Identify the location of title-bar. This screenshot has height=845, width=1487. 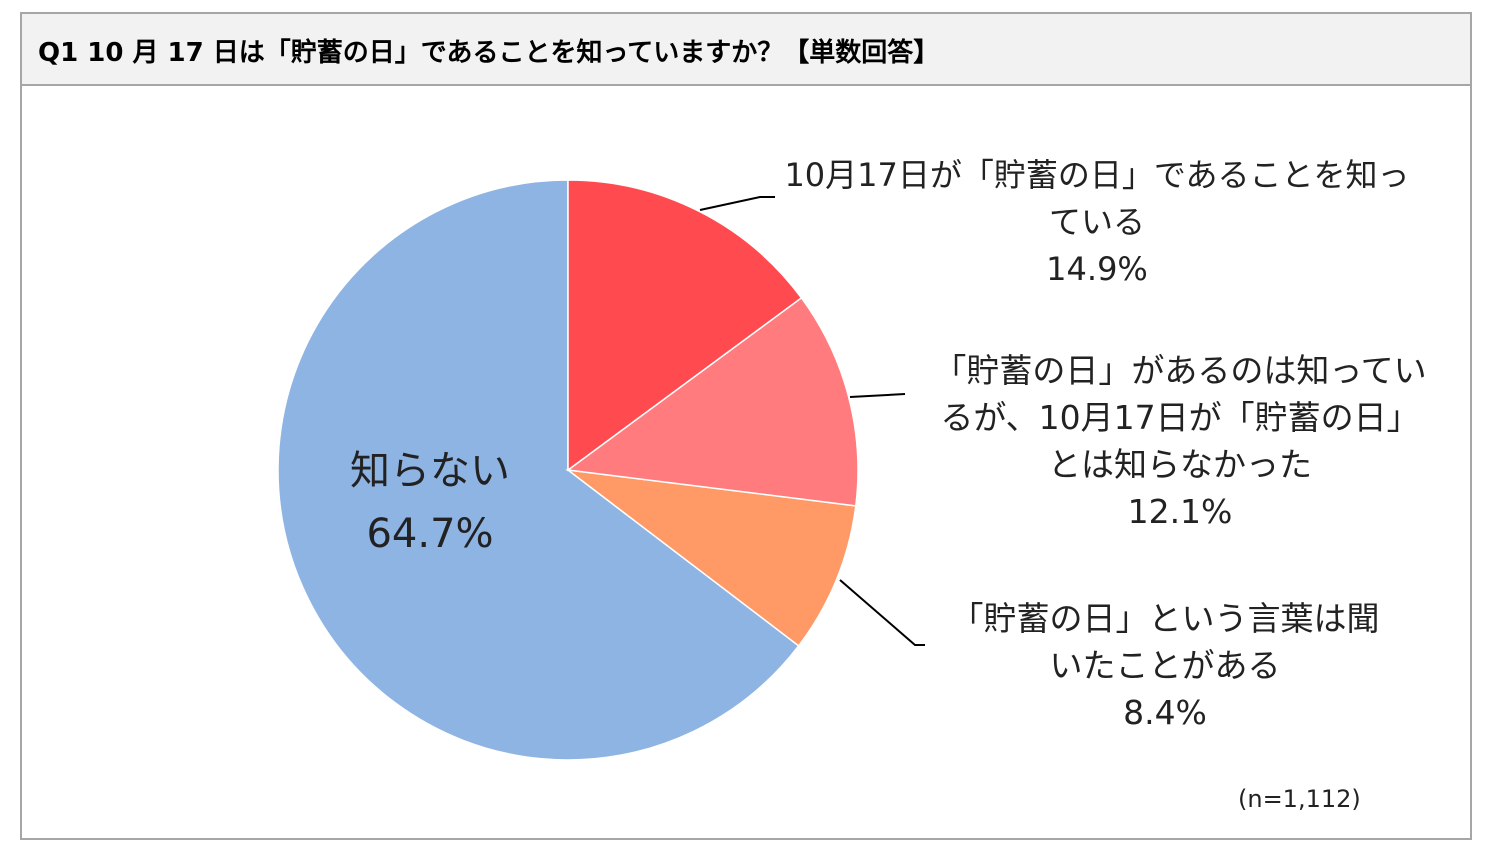
(746, 49).